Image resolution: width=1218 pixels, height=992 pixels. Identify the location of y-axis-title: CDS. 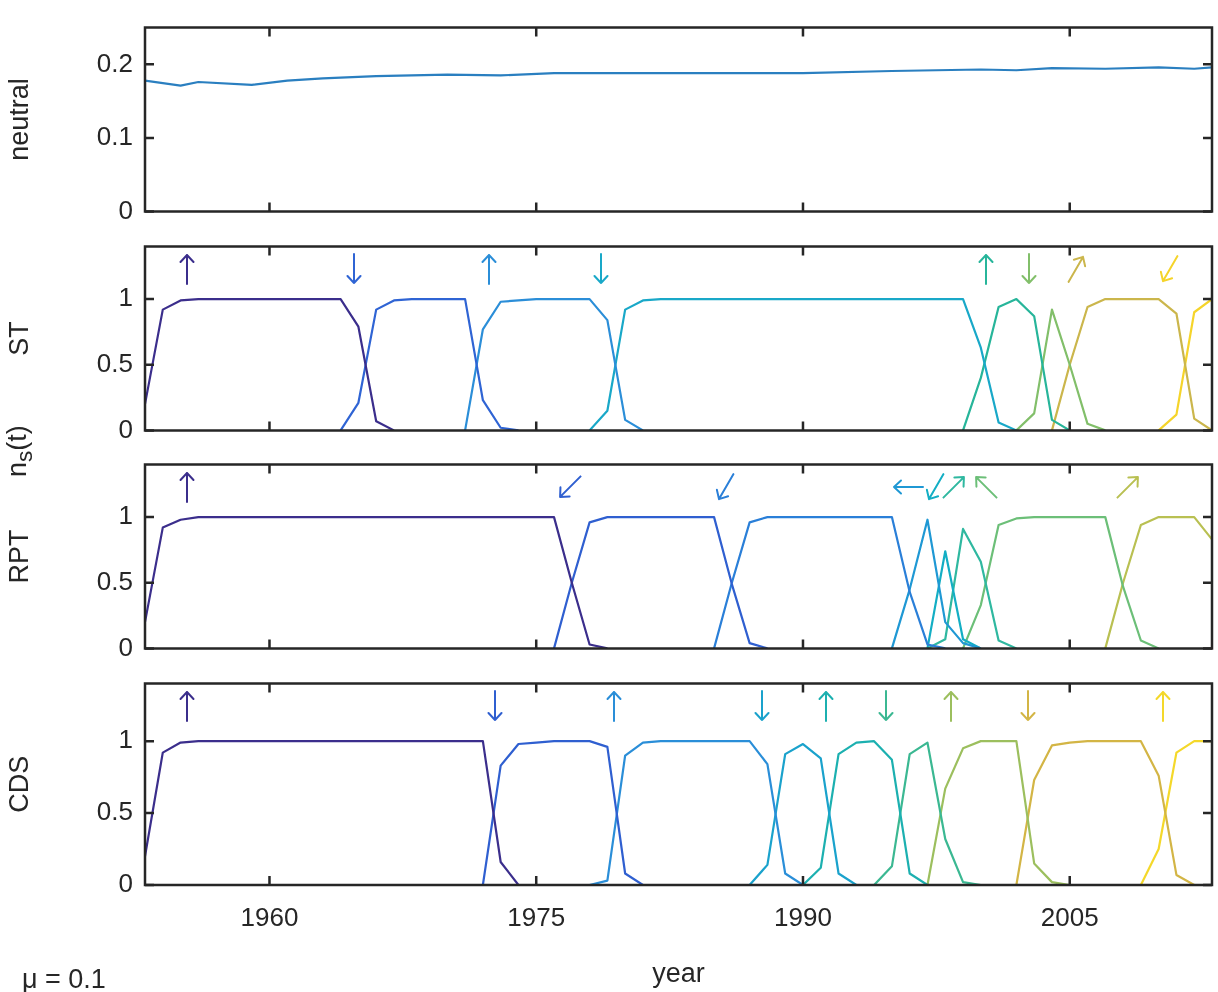
(18, 784).